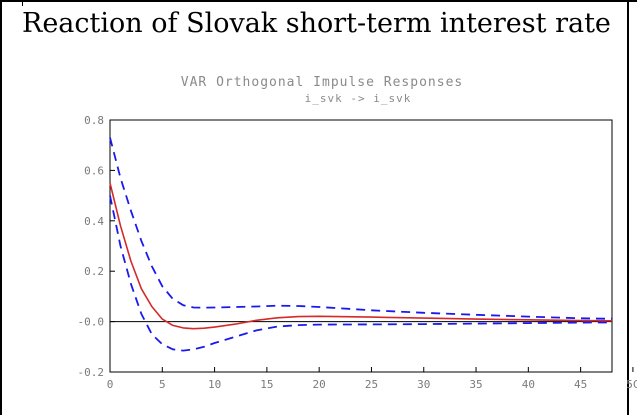  Describe the element at coordinates (266, 384) in the screenshot. I see `x-tick-label: 15` at that location.